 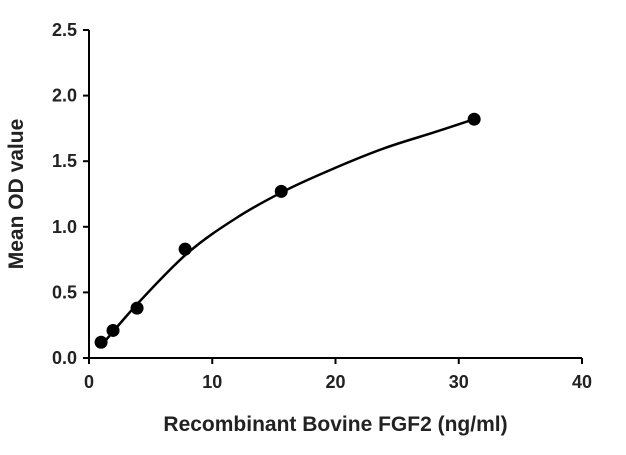 I want to click on y-axis: 0.0 0.5 1.0 1.5 2.0 2.5, so click(x=71, y=194).